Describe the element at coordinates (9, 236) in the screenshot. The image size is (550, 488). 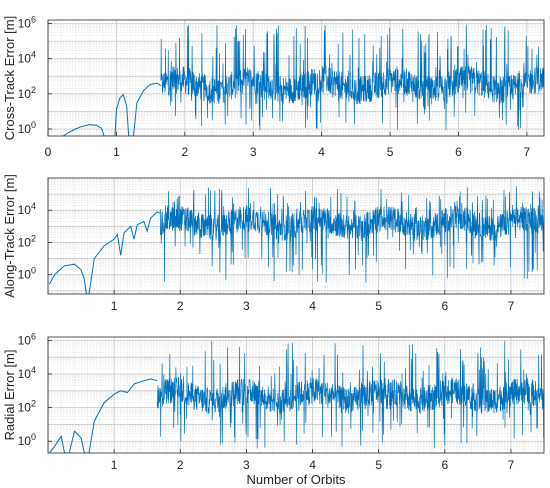
I see `y-axis-label: Along-Track Error [m]` at that location.